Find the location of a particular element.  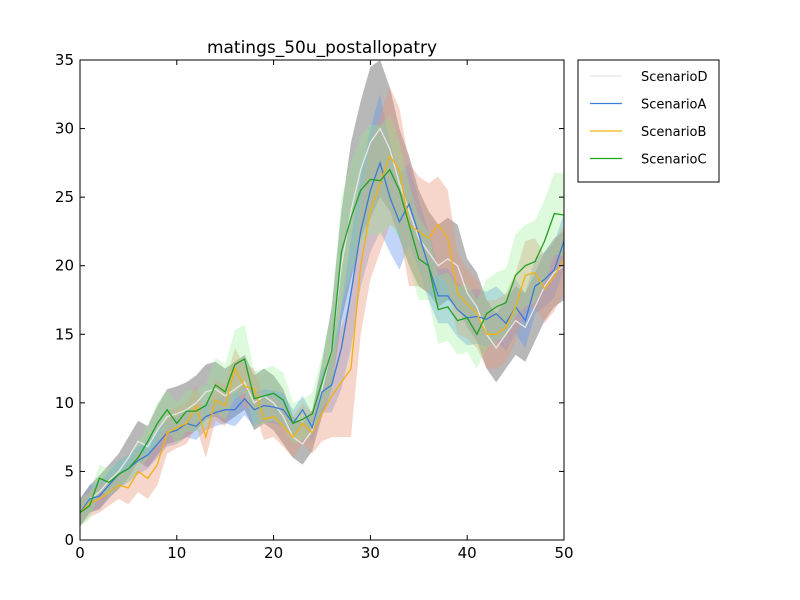

legend-label: ScenarioD is located at coordinates (674, 77).